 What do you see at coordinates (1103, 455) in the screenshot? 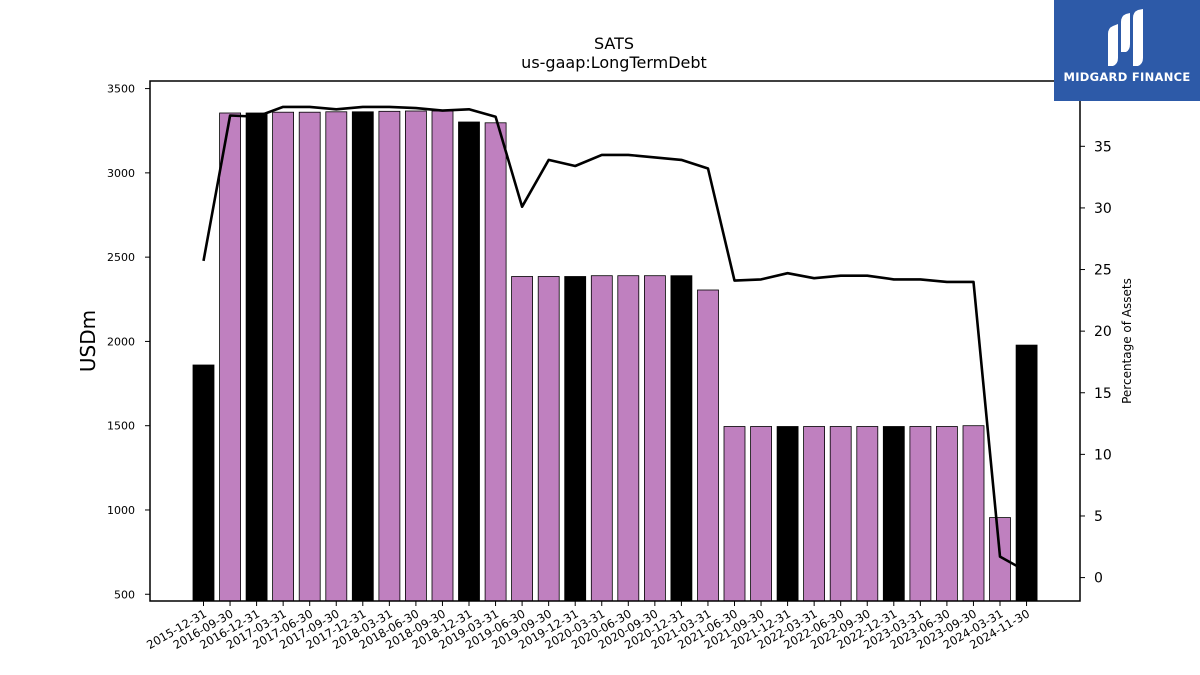
I see `y2-tick-label: 10` at bounding box center [1103, 455].